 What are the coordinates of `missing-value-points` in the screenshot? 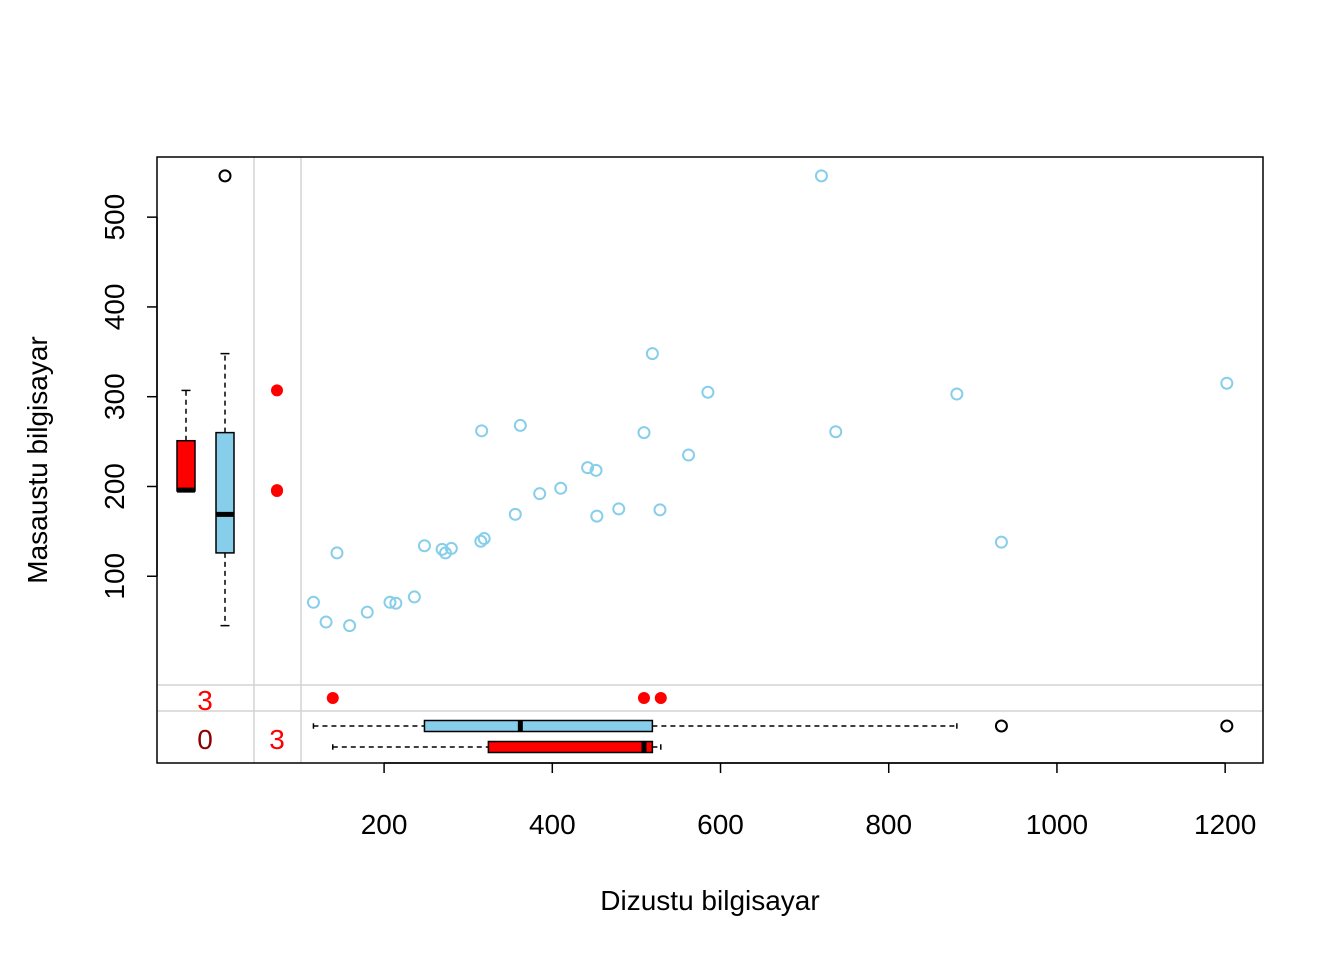 It's located at (469, 544).